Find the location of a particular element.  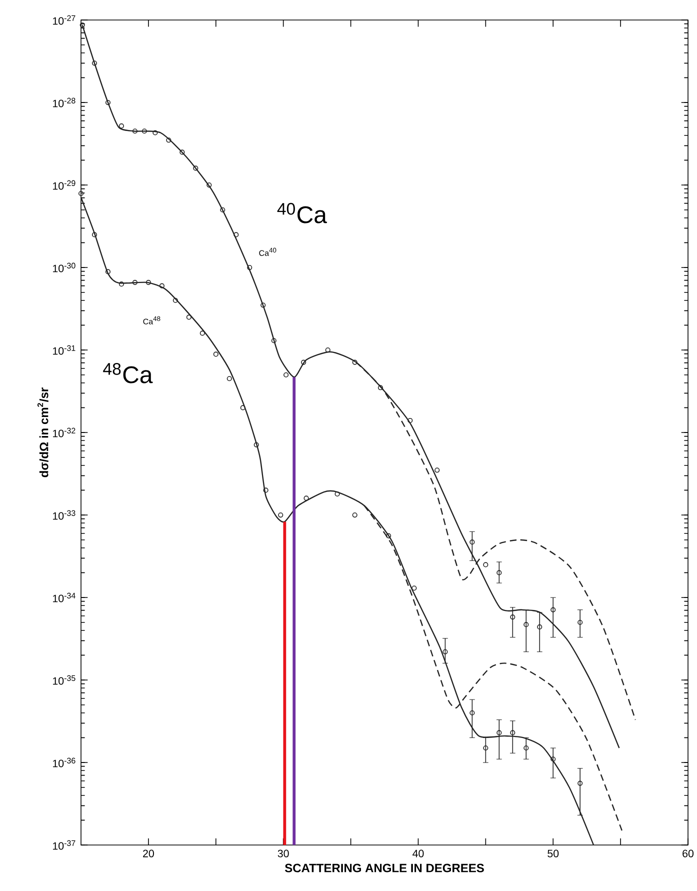

x-tick-label: 60 is located at coordinates (688, 854).